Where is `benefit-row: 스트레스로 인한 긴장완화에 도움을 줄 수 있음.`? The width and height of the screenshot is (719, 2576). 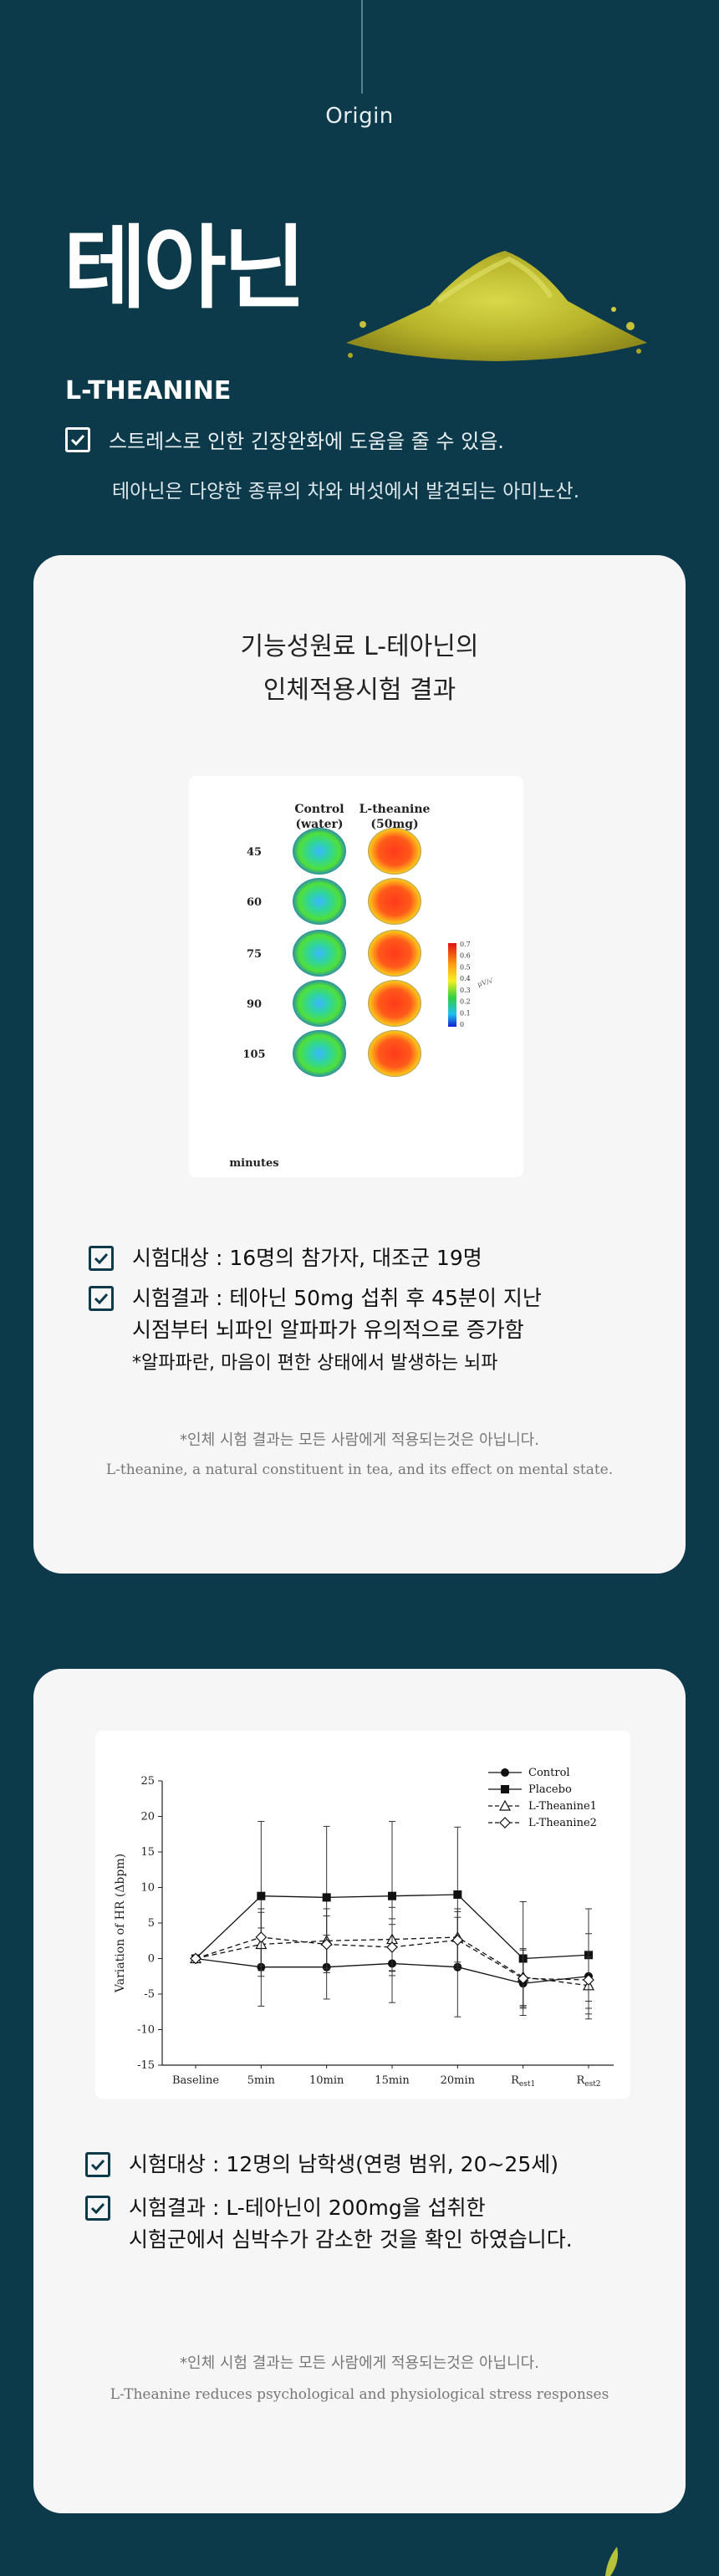
benefit-row: 스트레스로 인한 긴장완화에 도움을 줄 수 있음. is located at coordinates (284, 440).